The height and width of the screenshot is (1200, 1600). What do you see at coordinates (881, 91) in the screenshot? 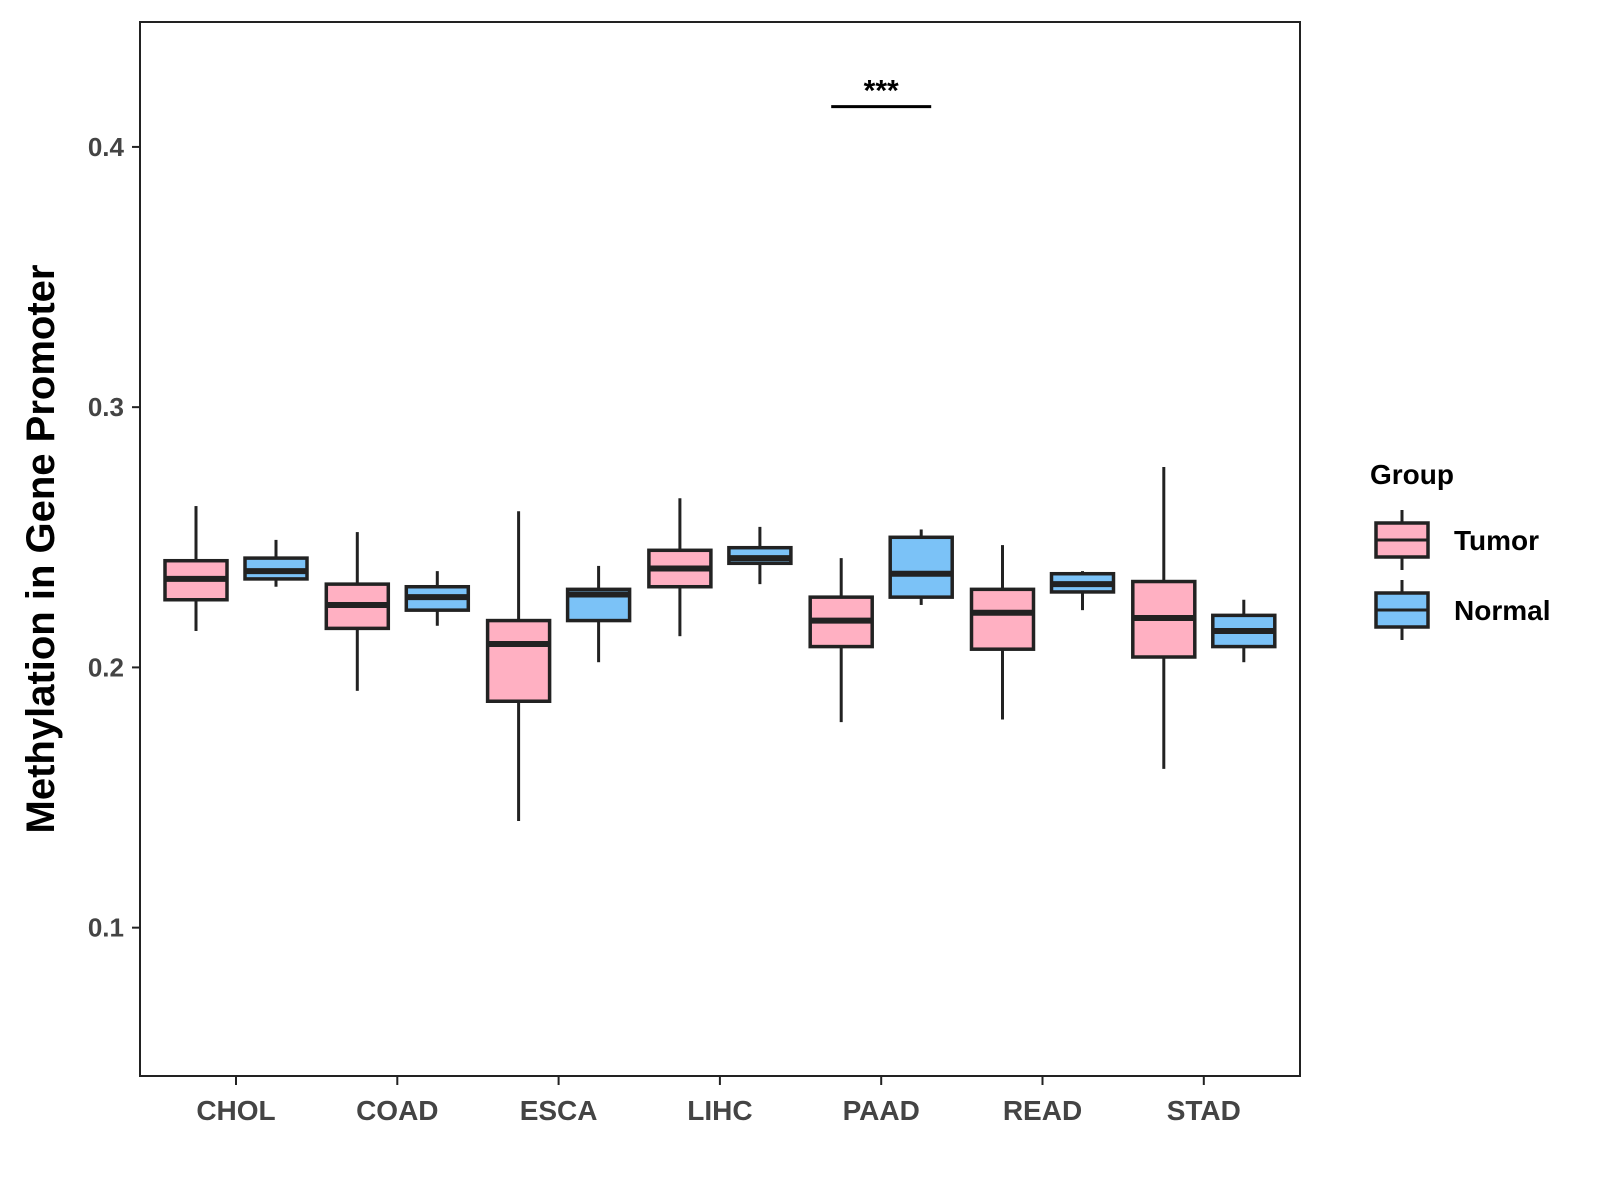
I see `significance-label: ***` at bounding box center [881, 91].